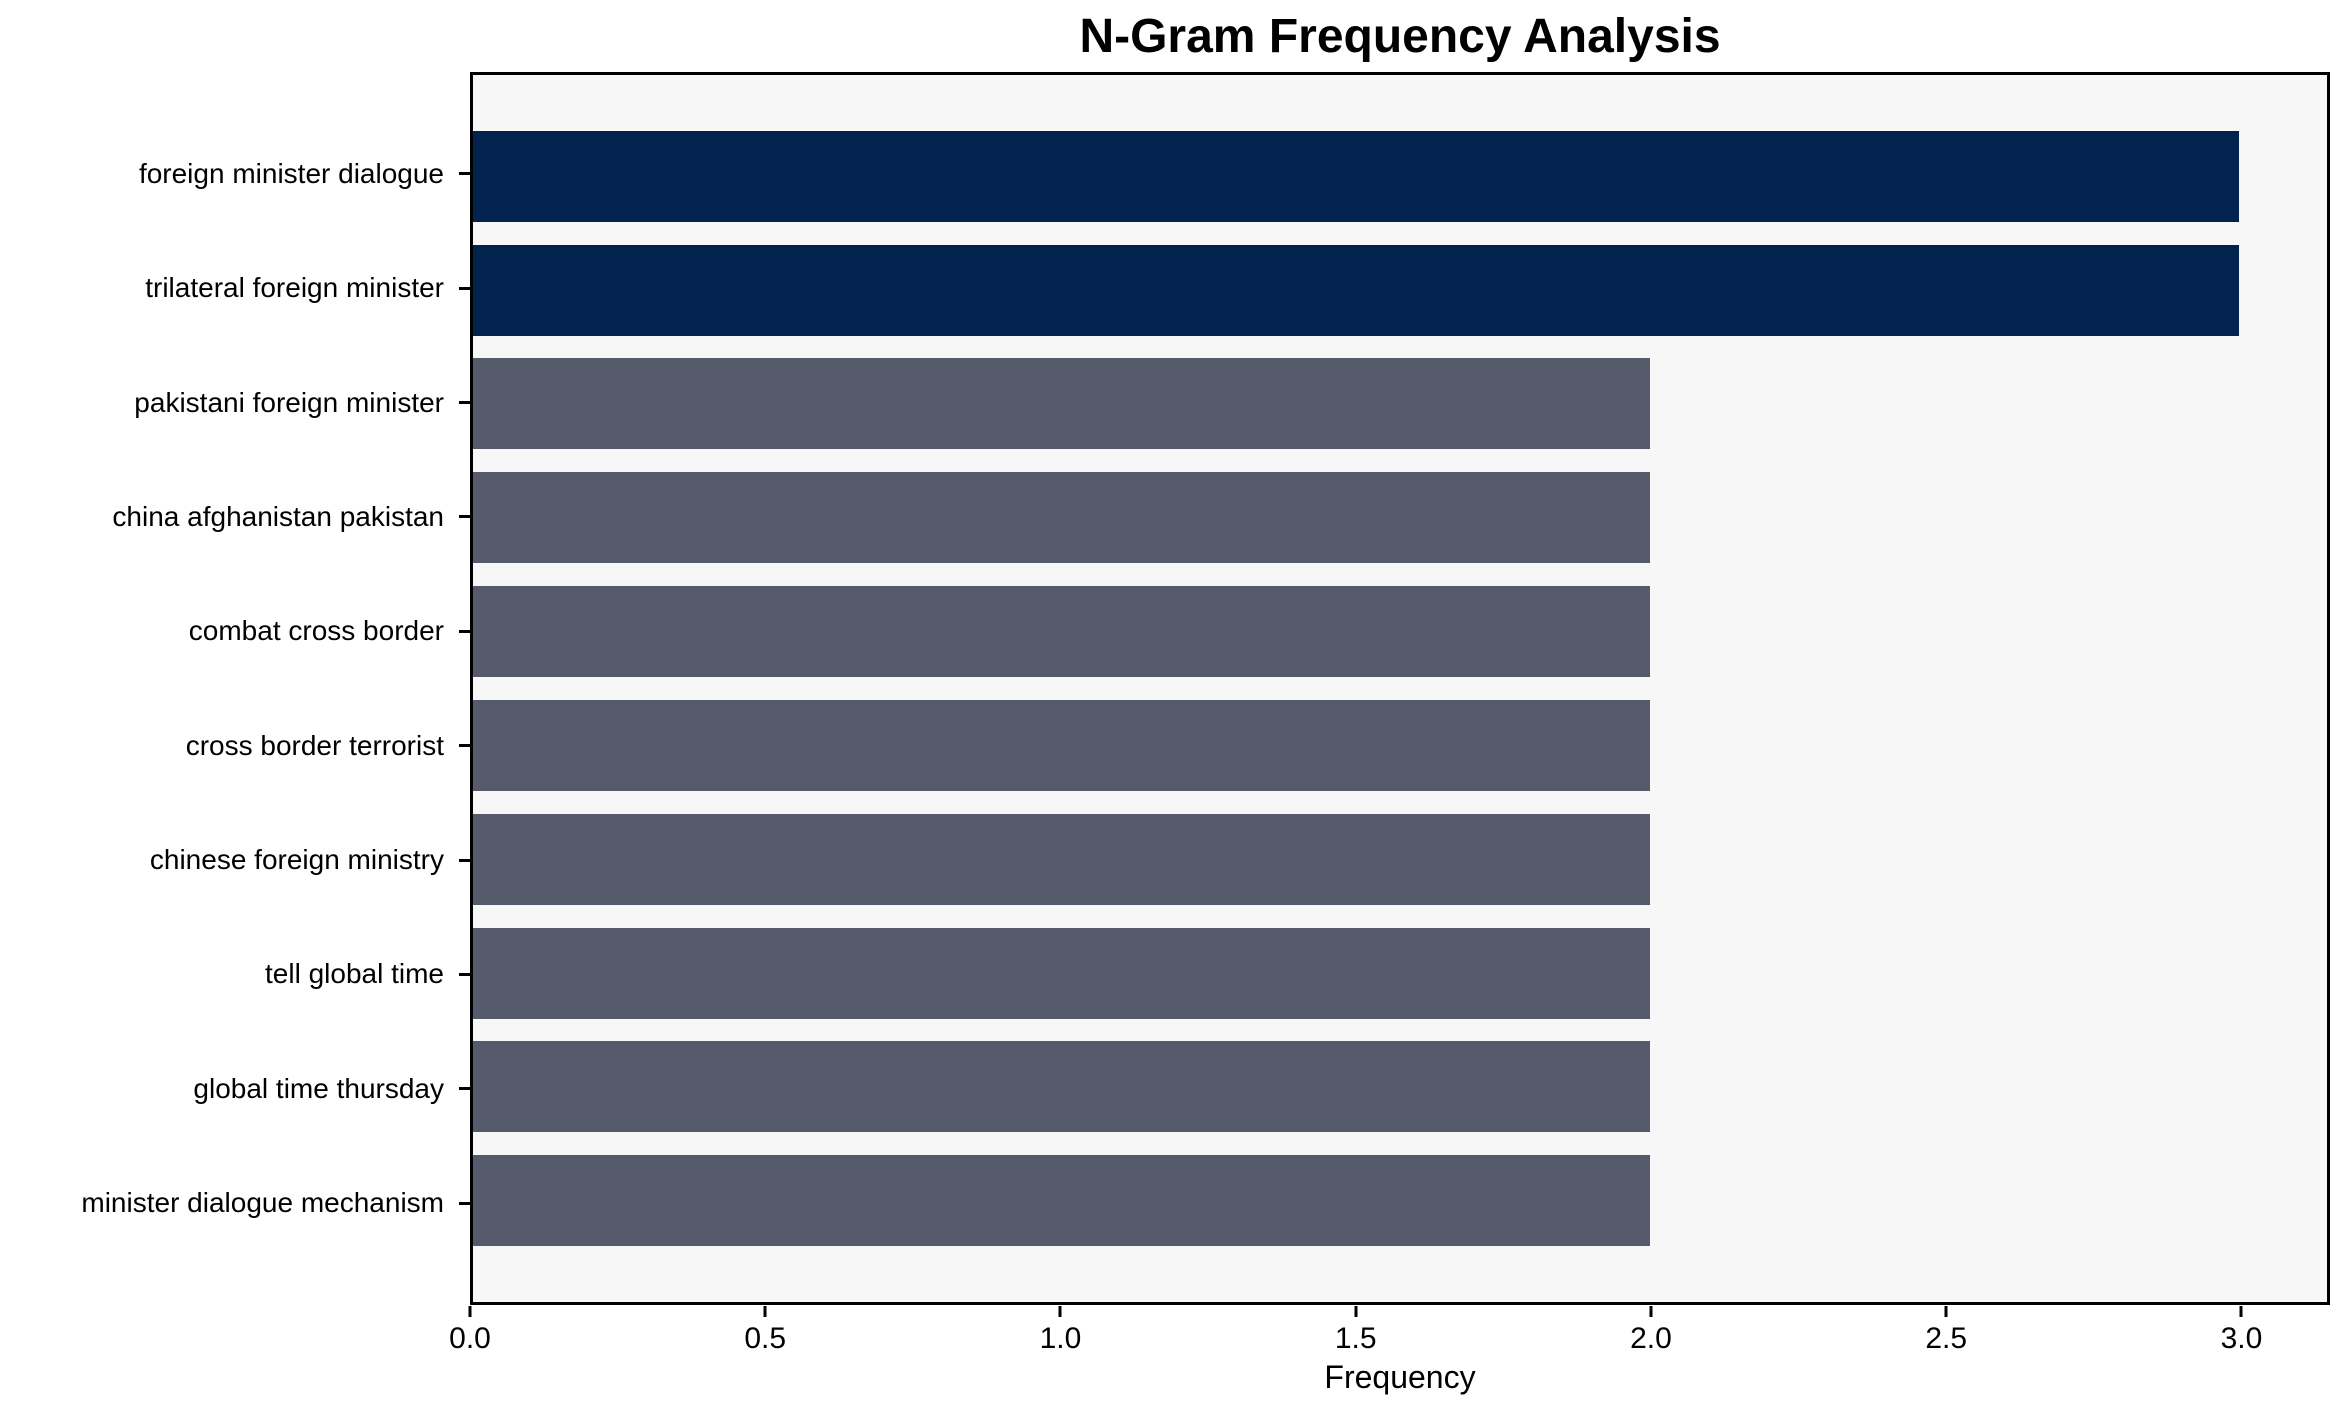 Image resolution: width=2351 pixels, height=1414 pixels. Describe the element at coordinates (316, 631) in the screenshot. I see `y-tick-label: combat cross border` at that location.